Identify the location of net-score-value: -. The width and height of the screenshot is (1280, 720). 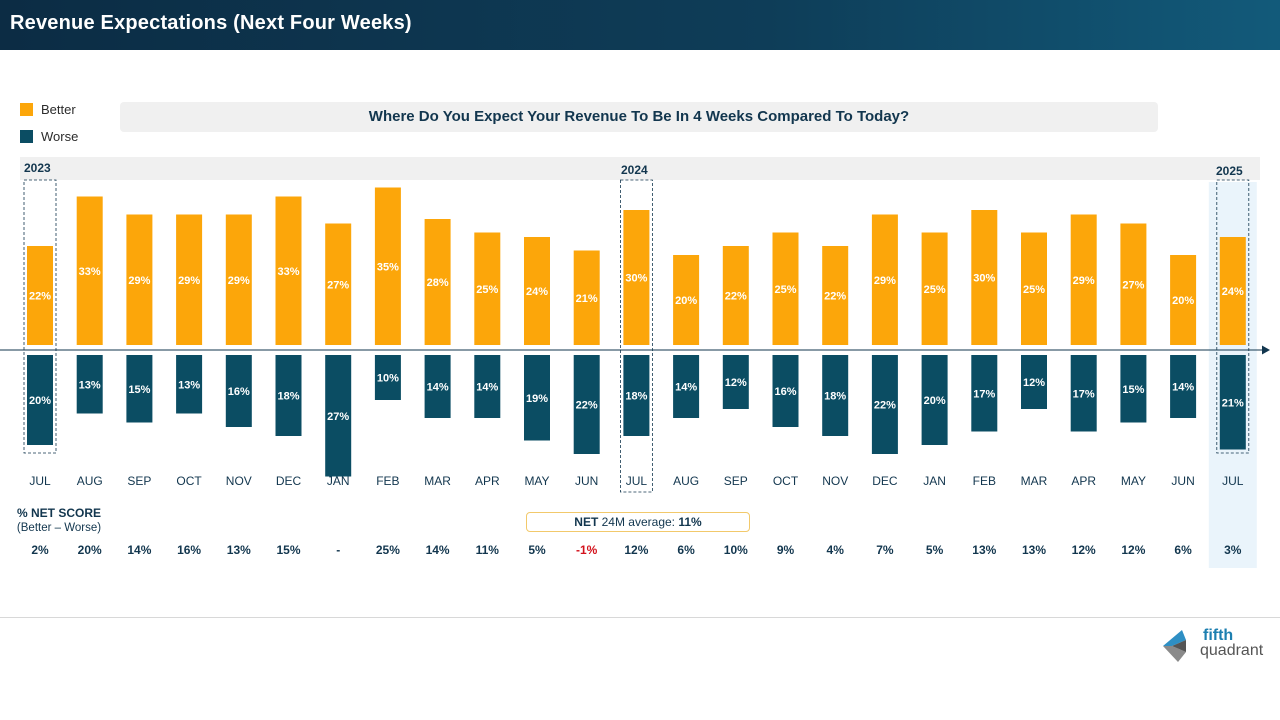
(338, 550).